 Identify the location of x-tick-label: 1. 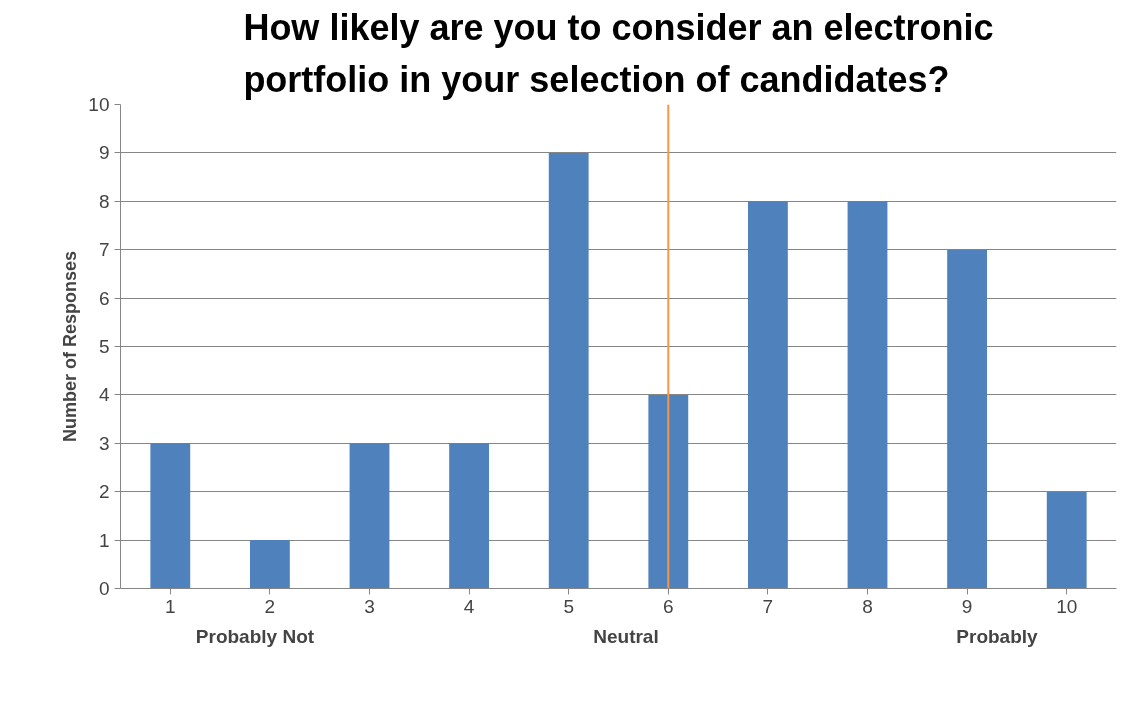
(170, 606).